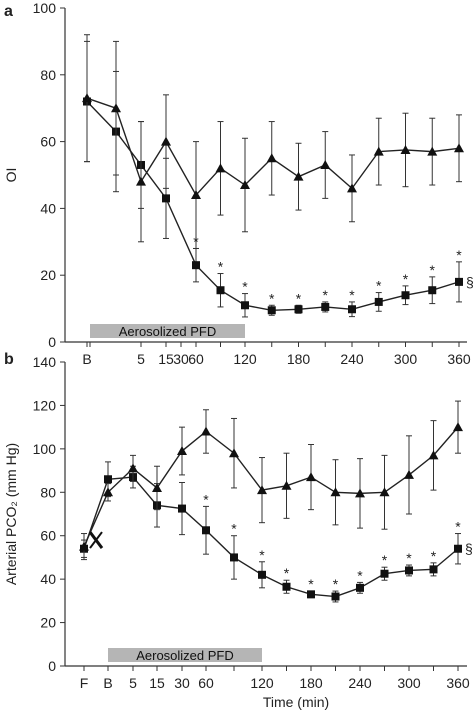  Describe the element at coordinates (196, 359) in the screenshot. I see `x-tick-label: 60` at that location.